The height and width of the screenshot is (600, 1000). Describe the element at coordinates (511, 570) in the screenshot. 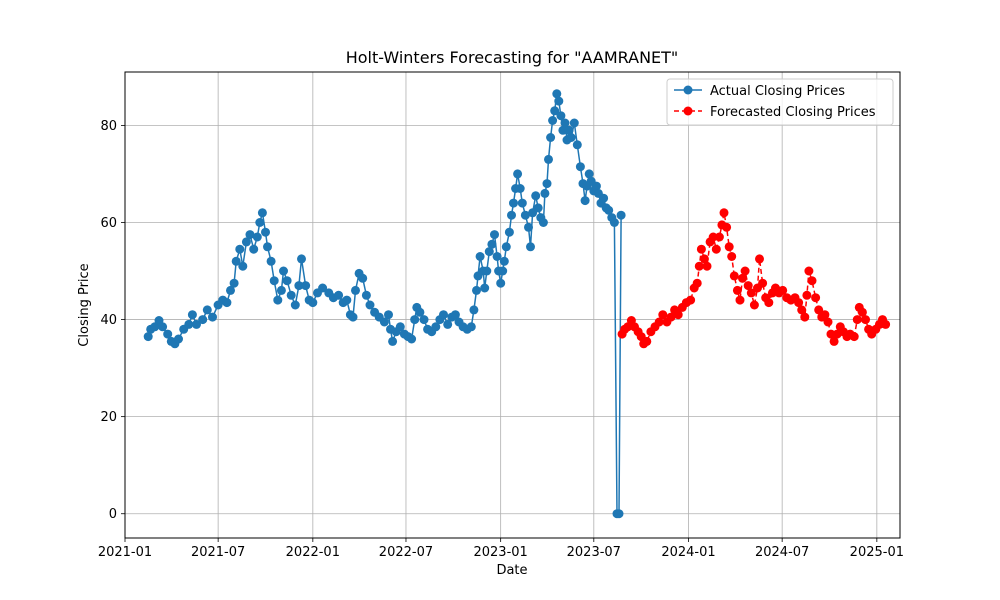

I see `x-axis-label: Date` at that location.